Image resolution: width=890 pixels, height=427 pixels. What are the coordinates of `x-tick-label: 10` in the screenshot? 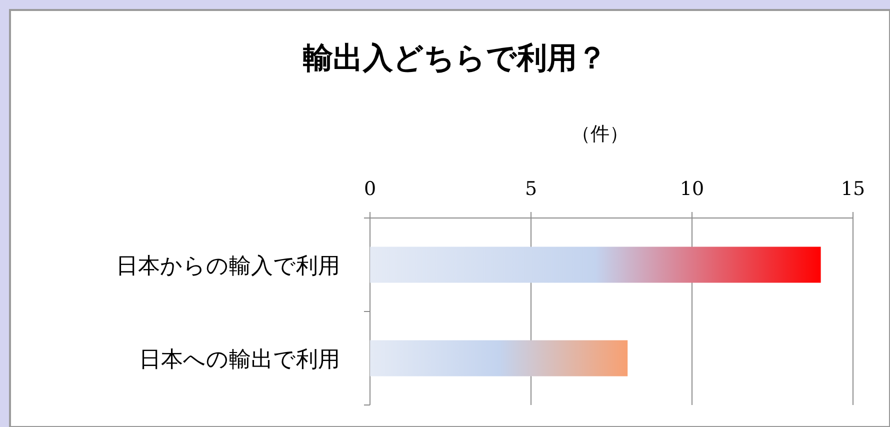 It's located at (692, 189).